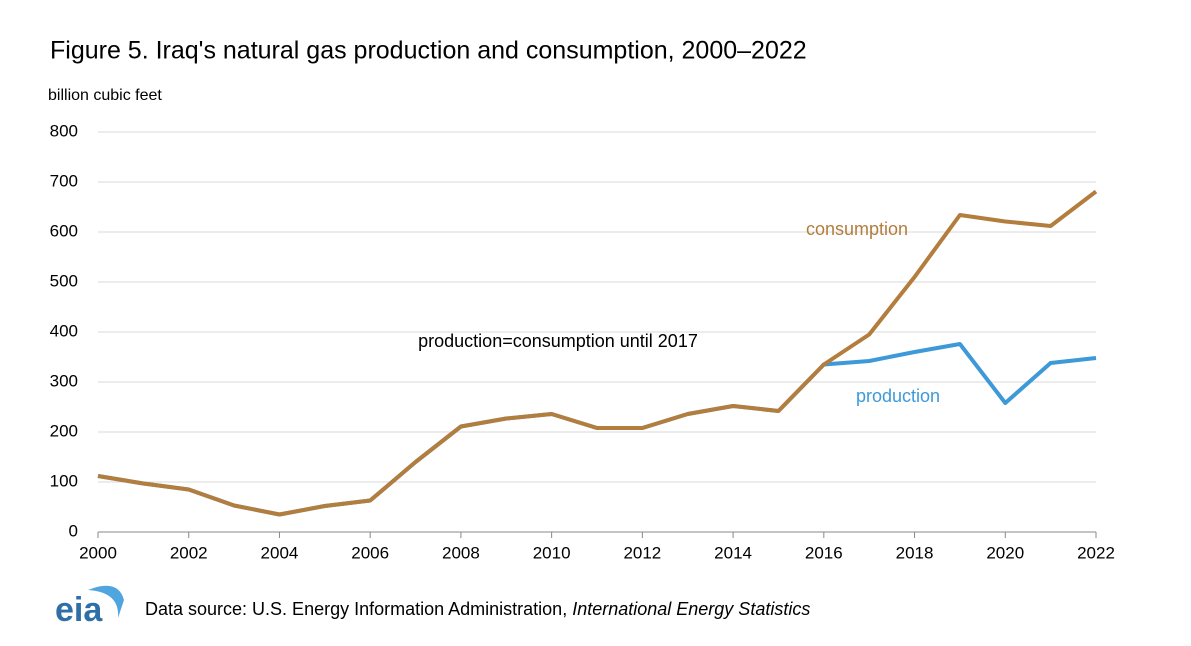  Describe the element at coordinates (189, 552) in the screenshot. I see `x-tick-label: 2002` at that location.